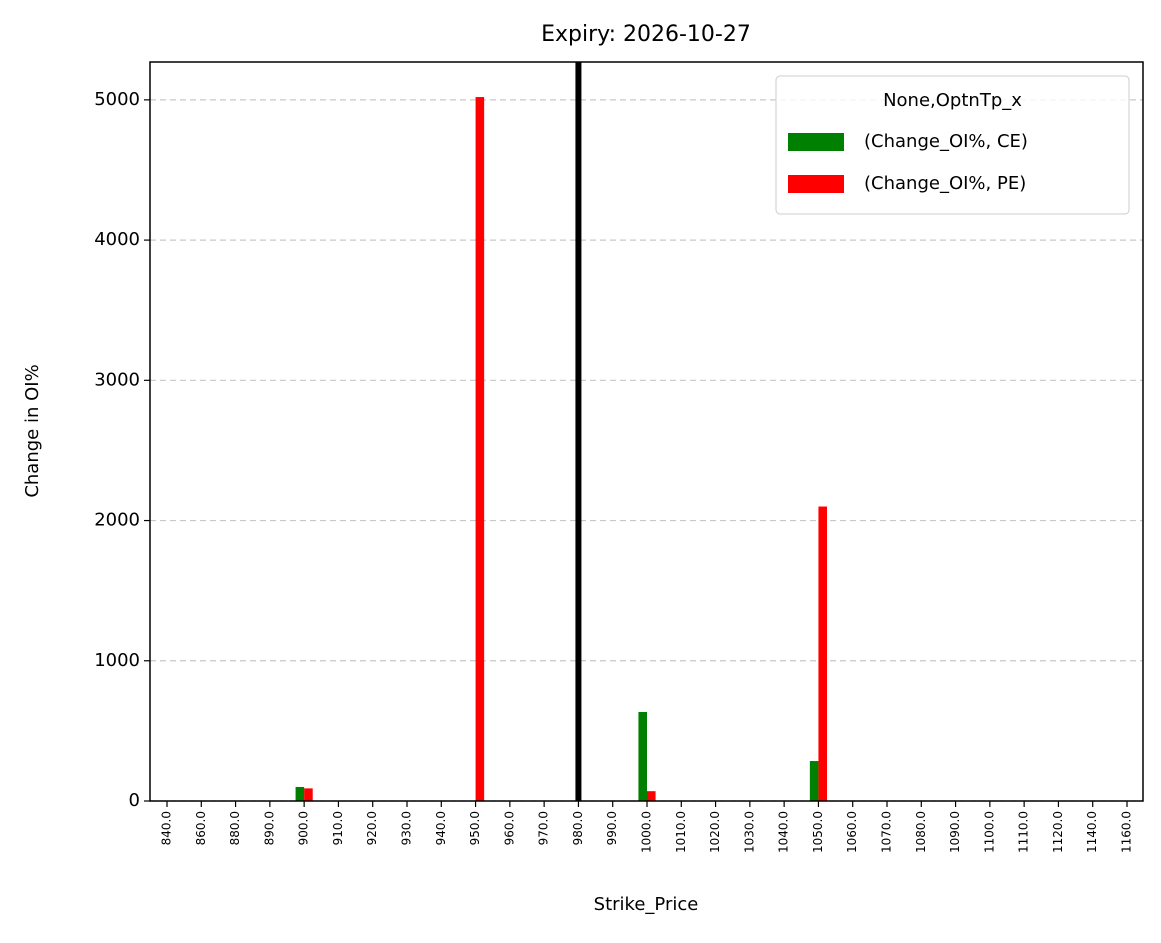  What do you see at coordinates (372, 828) in the screenshot?
I see `x-tick-label: 920.0` at bounding box center [372, 828].